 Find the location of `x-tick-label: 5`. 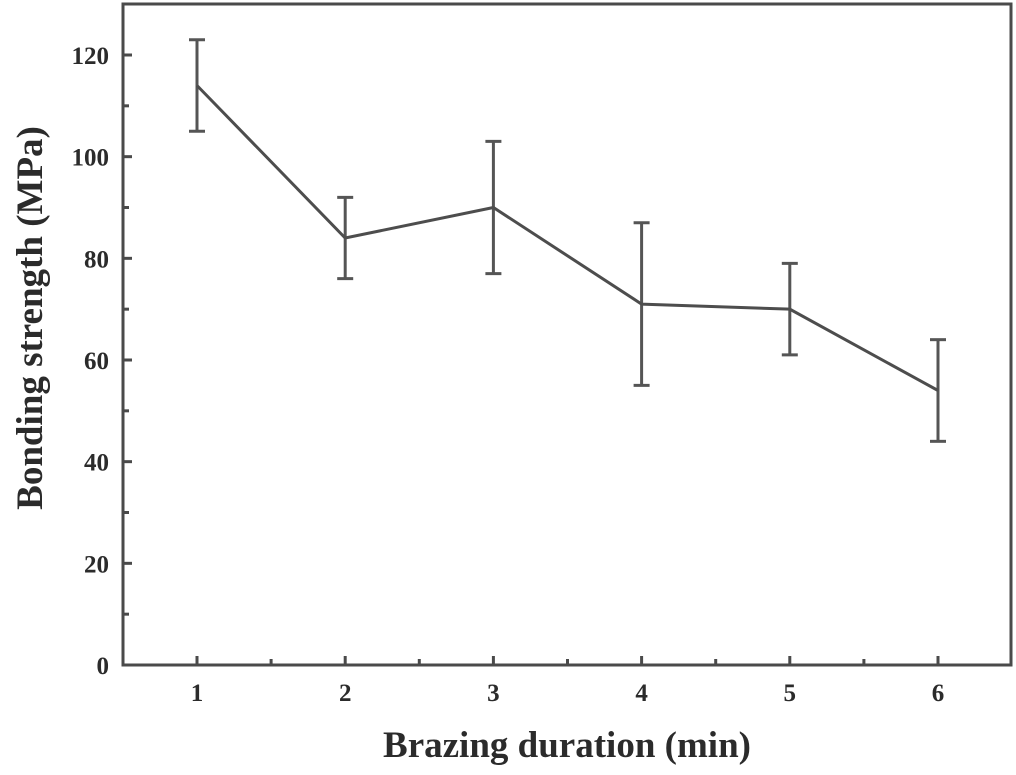

x-tick-label: 5 is located at coordinates (790, 693).